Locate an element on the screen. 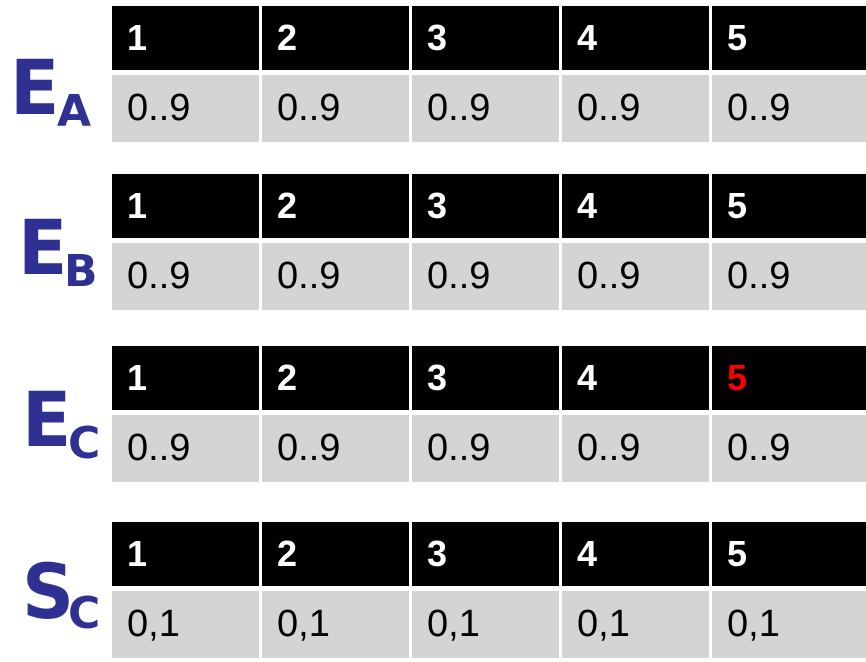 The height and width of the screenshot is (662, 866). block-label: E A is located at coordinates (56, 74).